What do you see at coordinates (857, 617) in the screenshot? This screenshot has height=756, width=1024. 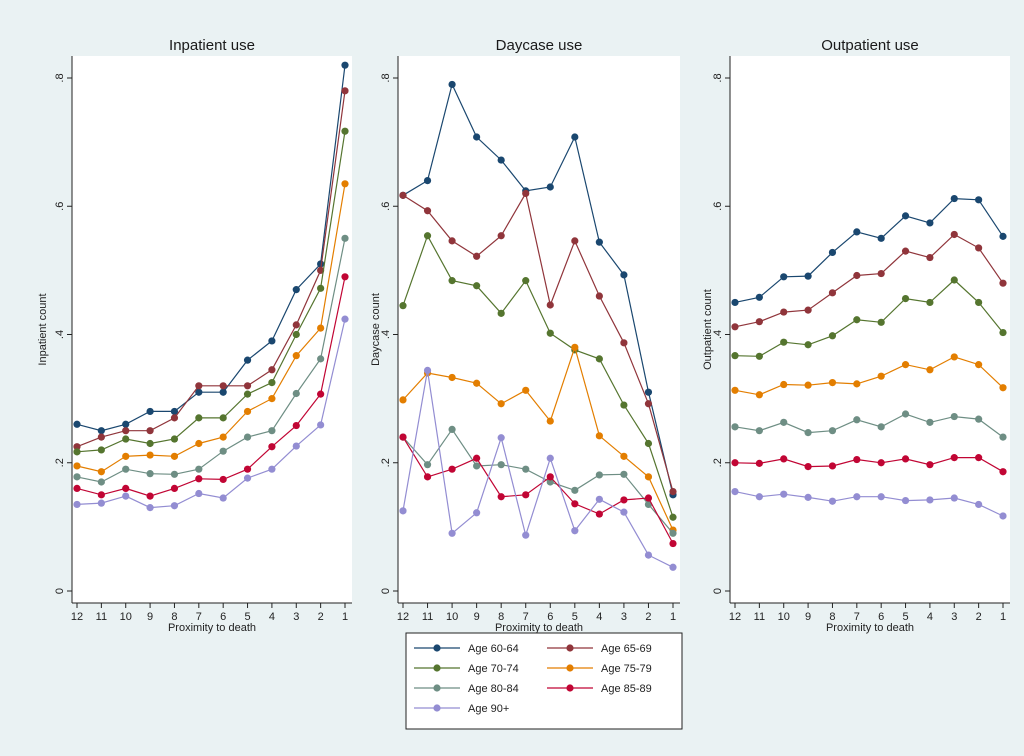 I see `x-tick-label: 7` at bounding box center [857, 617].